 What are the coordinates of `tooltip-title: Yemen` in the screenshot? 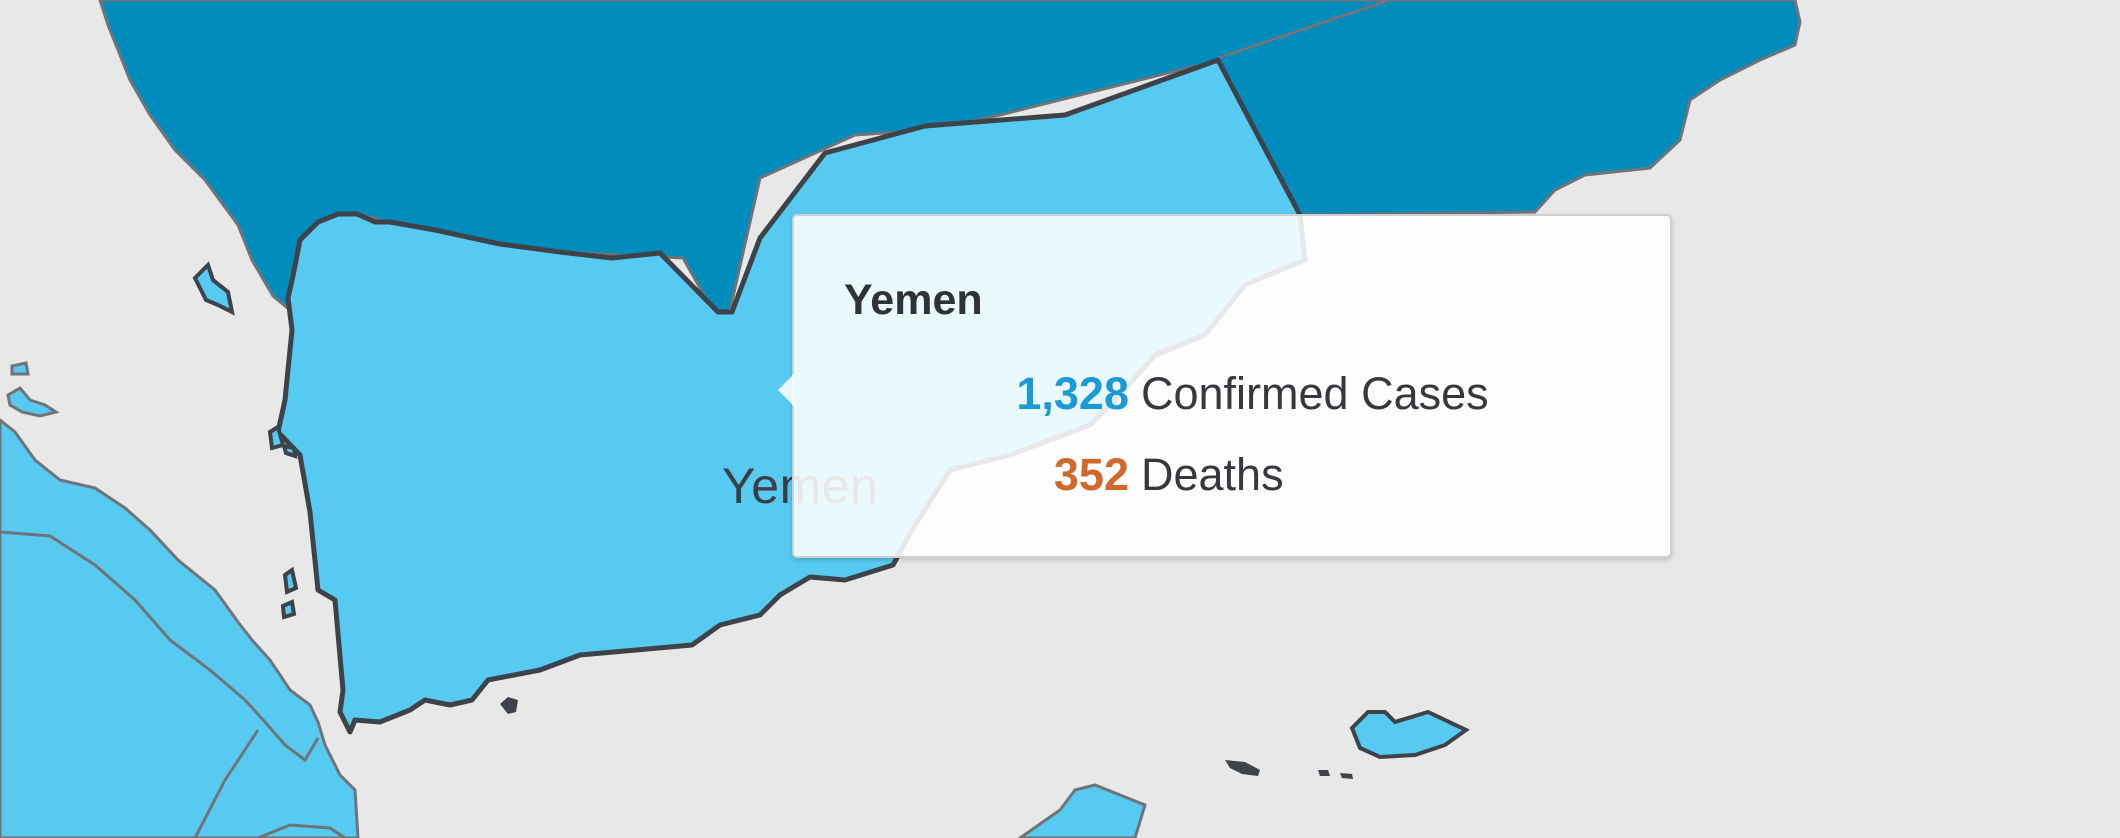 It's located at (913, 300).